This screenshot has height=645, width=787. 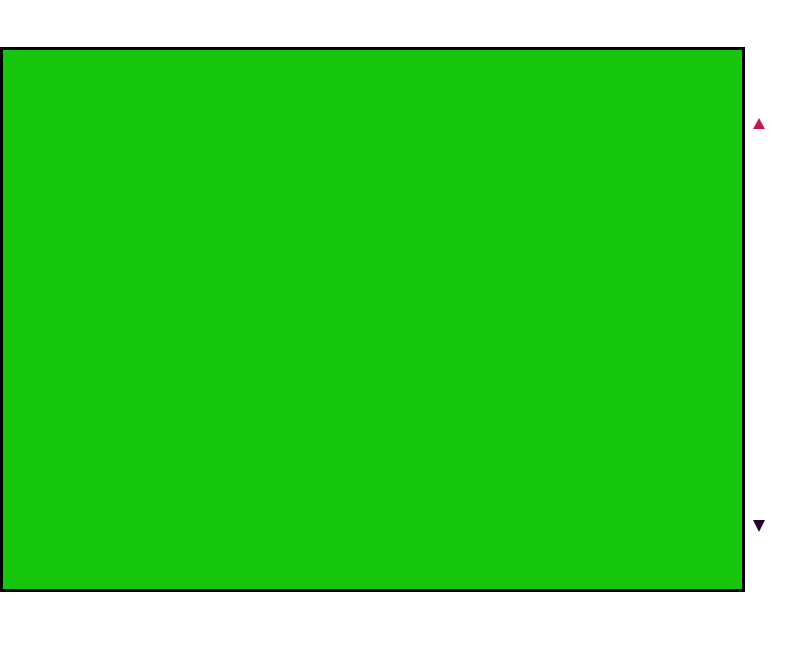 What do you see at coordinates (759, 324) in the screenshot?
I see `colorbar` at bounding box center [759, 324].